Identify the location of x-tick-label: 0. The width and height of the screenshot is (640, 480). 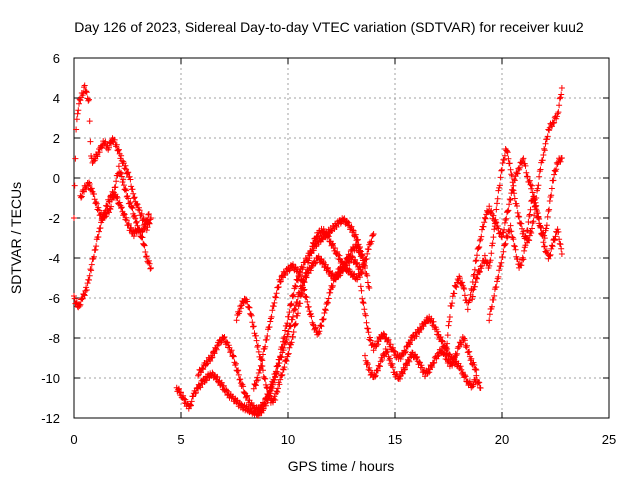
(73, 439).